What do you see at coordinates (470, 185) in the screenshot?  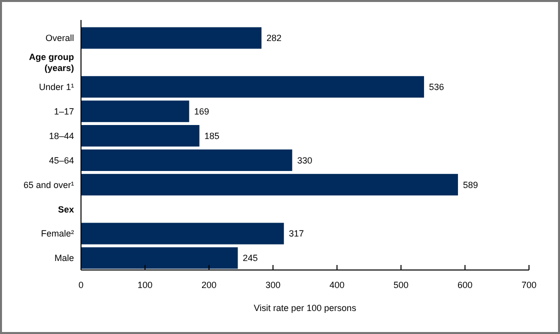 I see `data-label: 589` at bounding box center [470, 185].